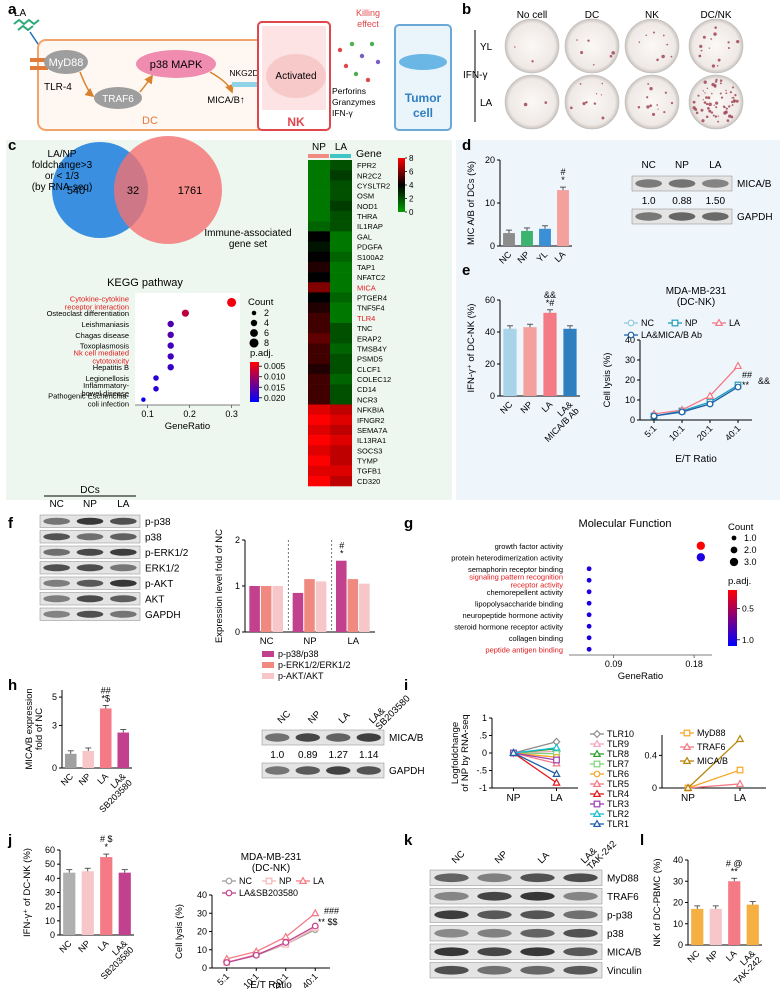 The width and height of the screenshot is (784, 992). What do you see at coordinates (618, 814) in the screenshot?
I see `legend-label: TLR2` at bounding box center [618, 814].